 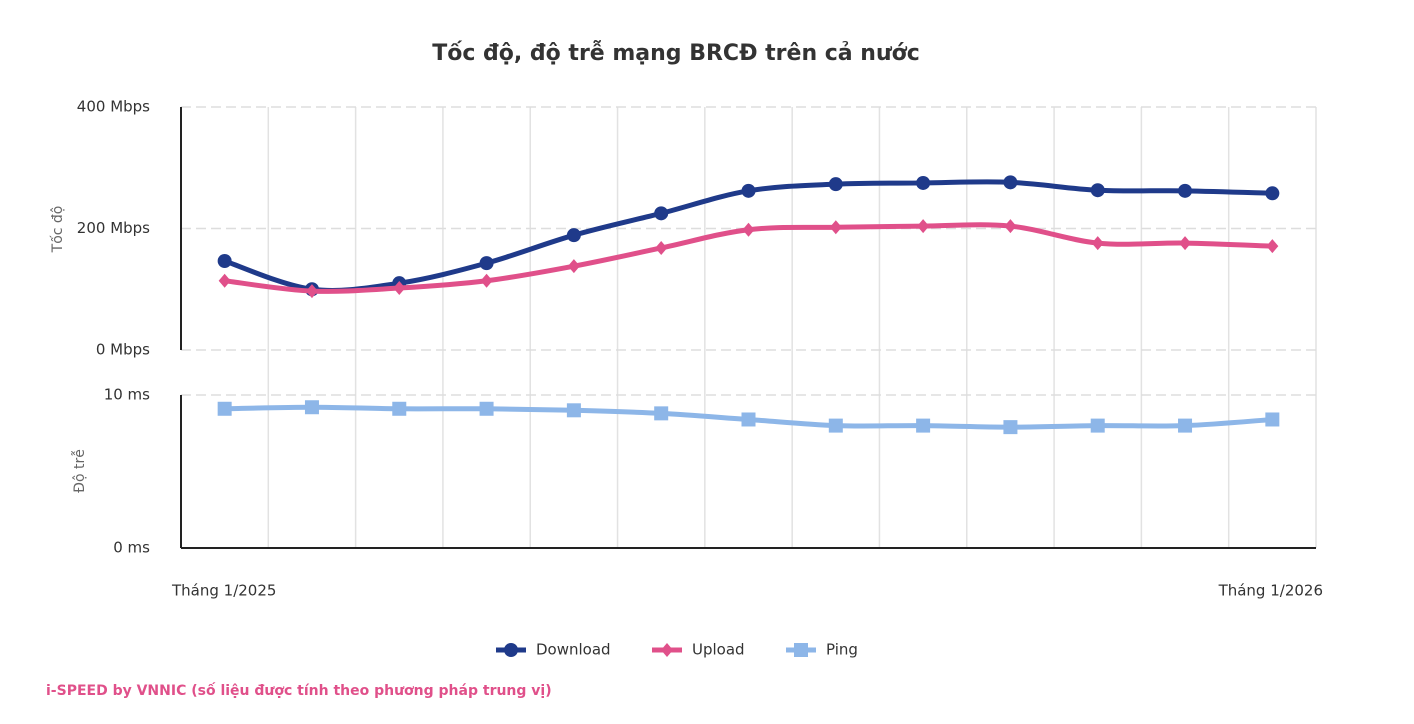 What do you see at coordinates (1270, 591) in the screenshot?
I see `x-tick-label: Tháng 1/2026` at bounding box center [1270, 591].